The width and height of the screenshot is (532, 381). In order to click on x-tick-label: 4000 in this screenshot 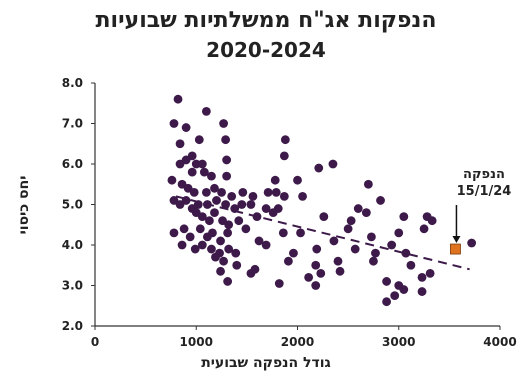, I will do `click(499, 342)`.